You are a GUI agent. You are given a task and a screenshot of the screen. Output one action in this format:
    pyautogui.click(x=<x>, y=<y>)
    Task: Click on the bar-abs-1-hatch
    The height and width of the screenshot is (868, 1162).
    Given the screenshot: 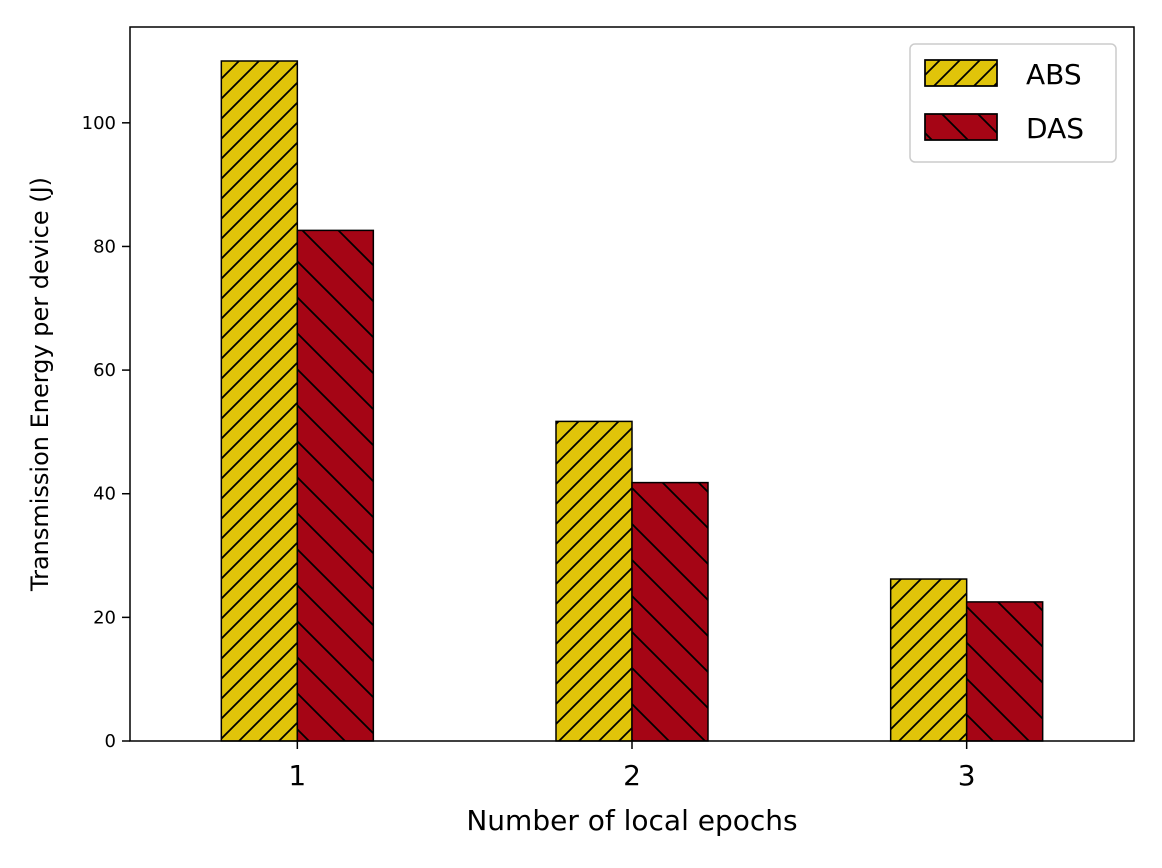 What is the action you would take?
    pyautogui.click(x=259, y=401)
    